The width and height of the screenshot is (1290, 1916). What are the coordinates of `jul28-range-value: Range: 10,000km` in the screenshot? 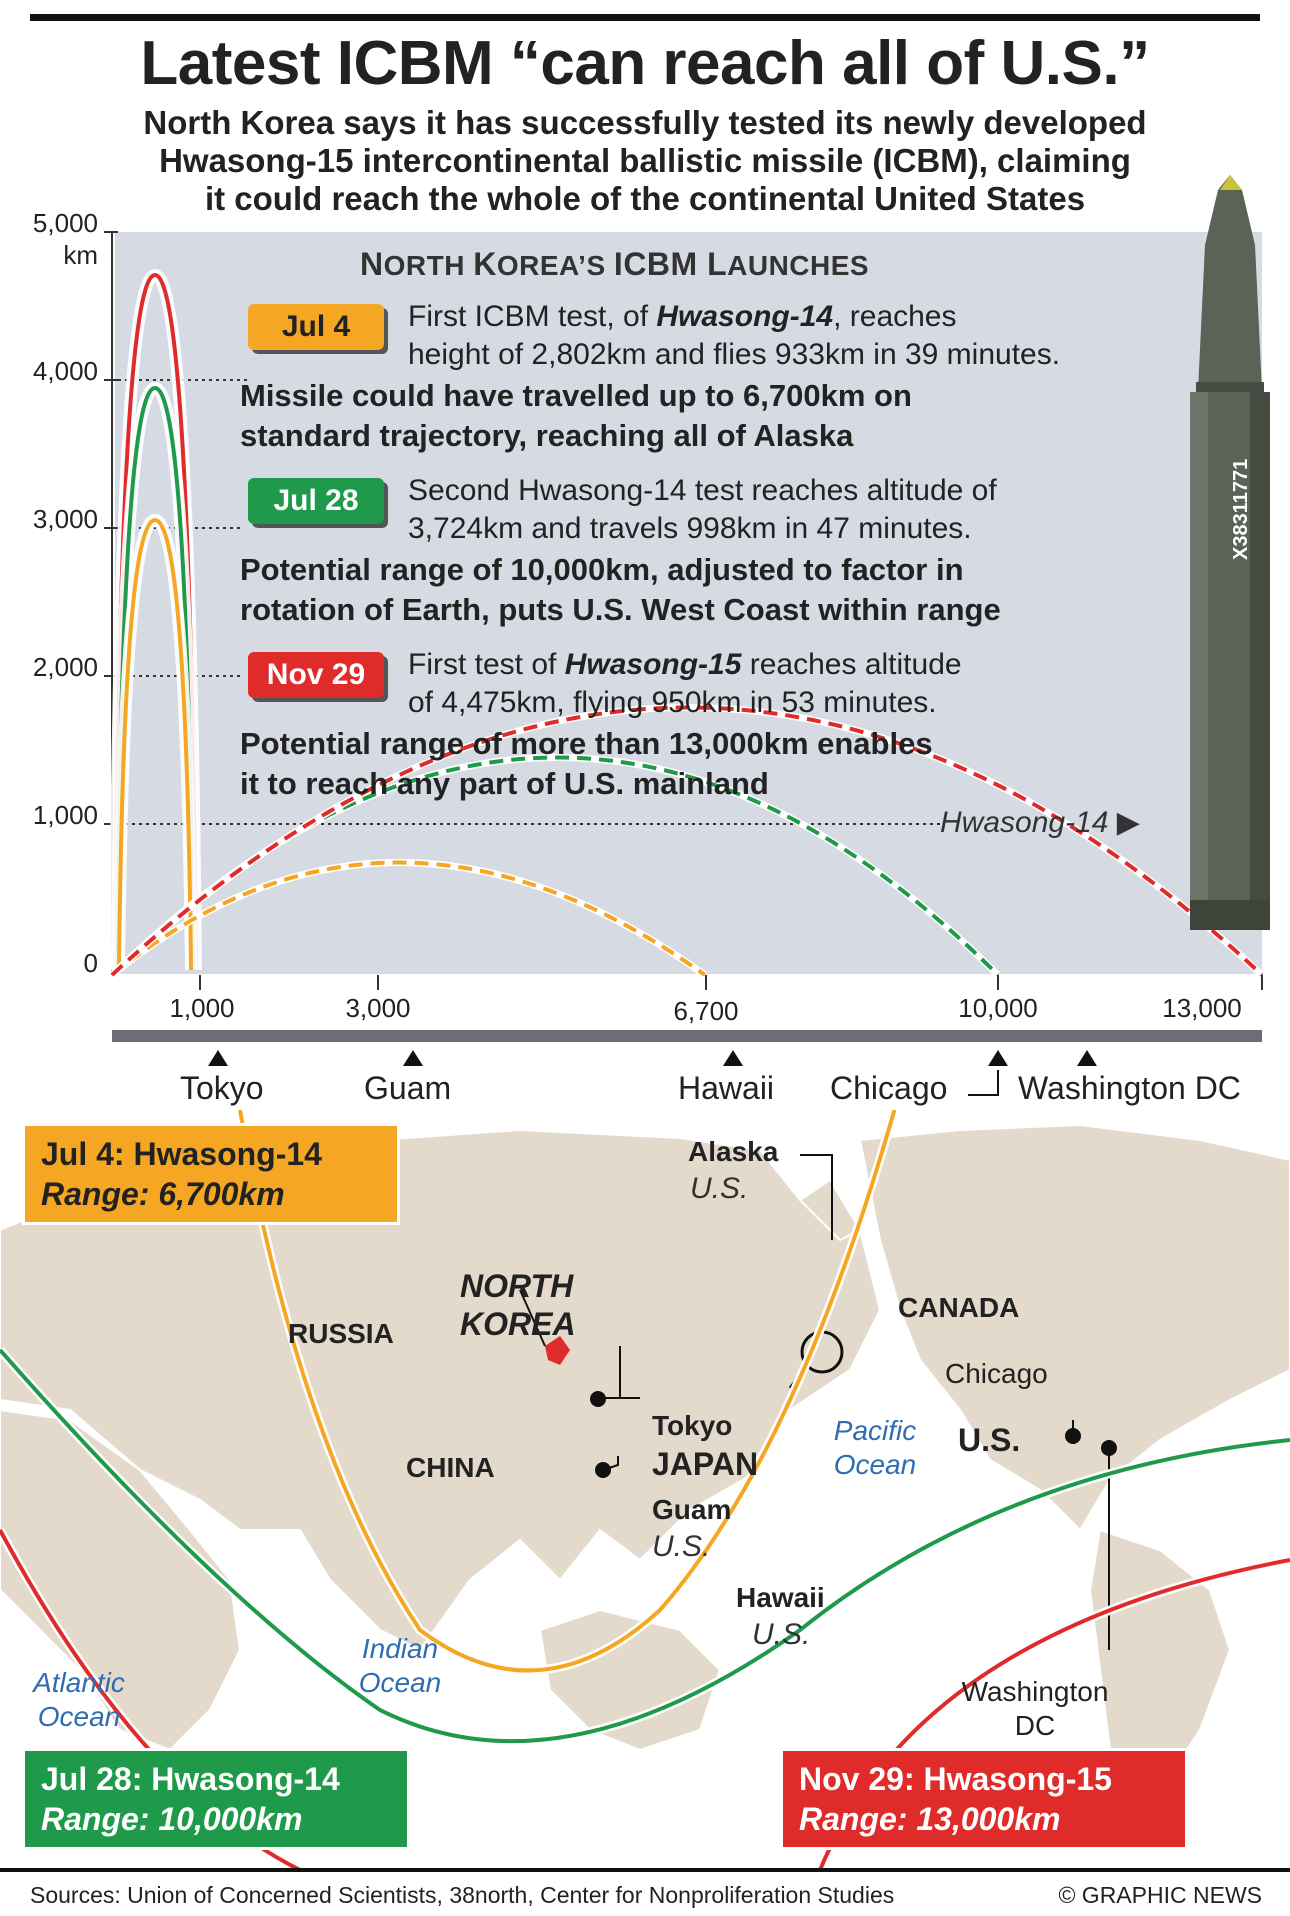 It's located at (172, 1819).